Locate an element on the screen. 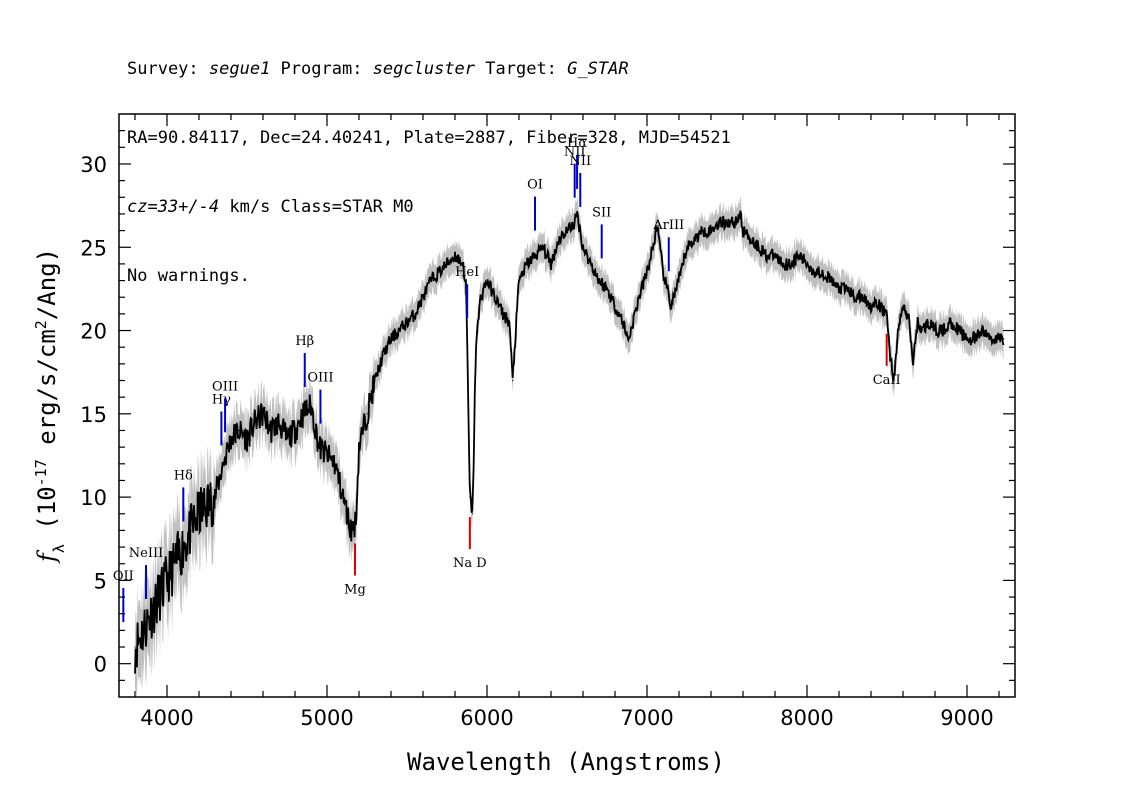  x-tick-label: 5000 is located at coordinates (326, 718).